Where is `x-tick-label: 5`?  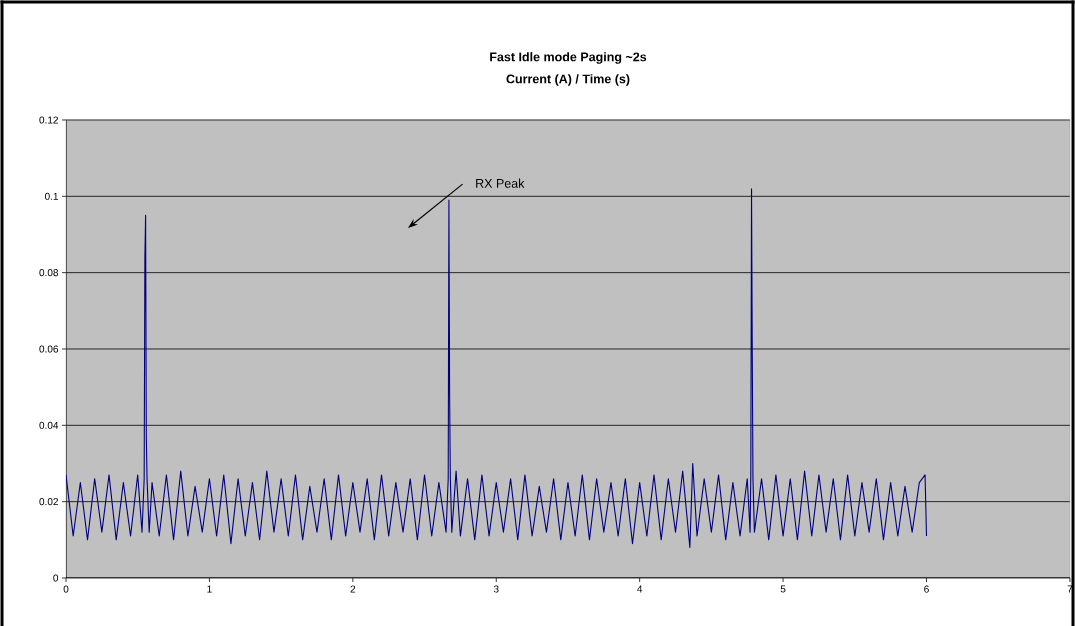 x-tick-label: 5 is located at coordinates (783, 589).